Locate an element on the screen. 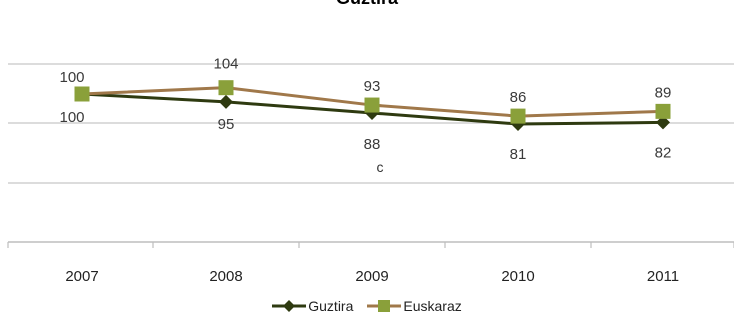 The height and width of the screenshot is (320, 734). legend-swatch-euskaraz is located at coordinates (384, 306).